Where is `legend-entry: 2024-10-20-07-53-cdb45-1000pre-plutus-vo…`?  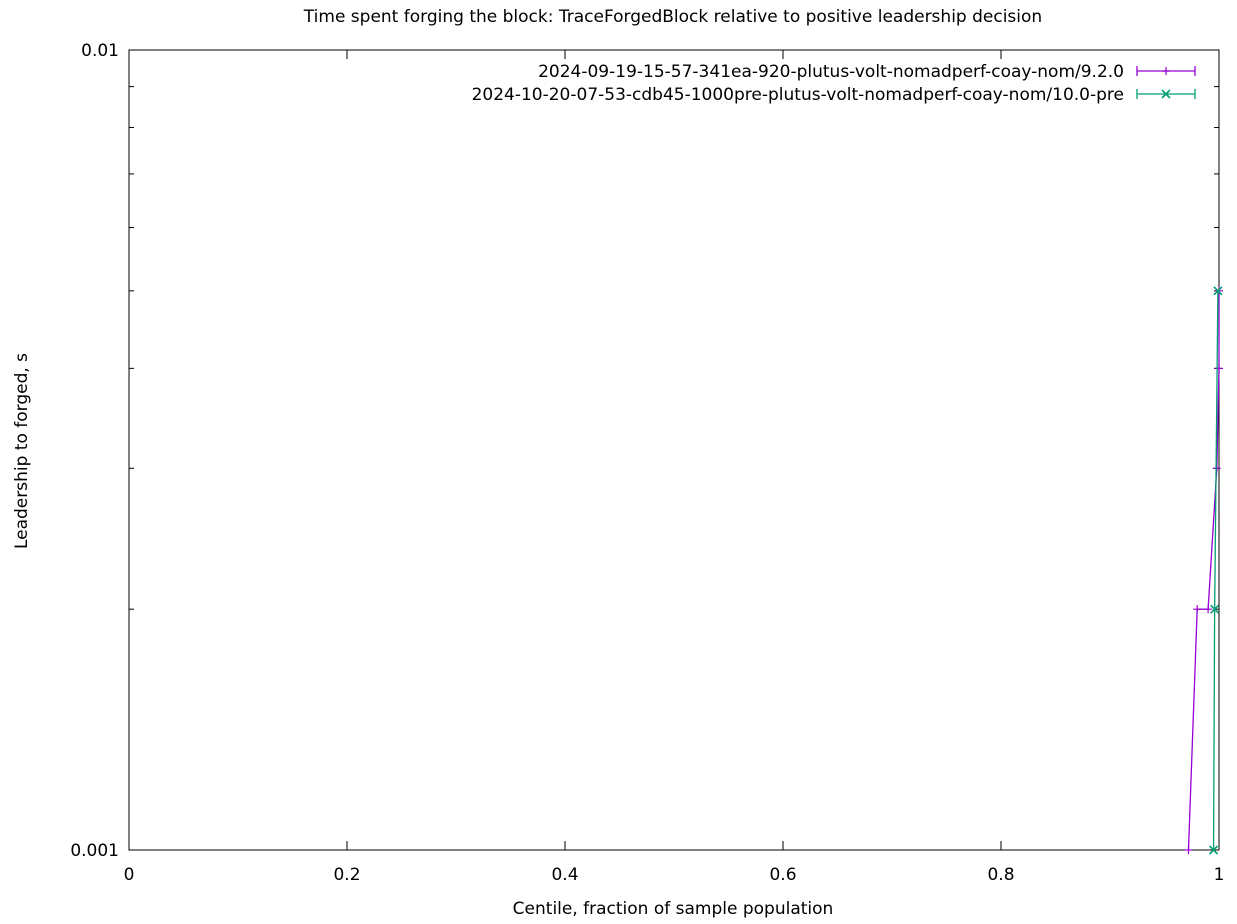
legend-entry: 2024-10-20-07-53-cdb45-1000pre-plutus-vo… is located at coordinates (834, 95).